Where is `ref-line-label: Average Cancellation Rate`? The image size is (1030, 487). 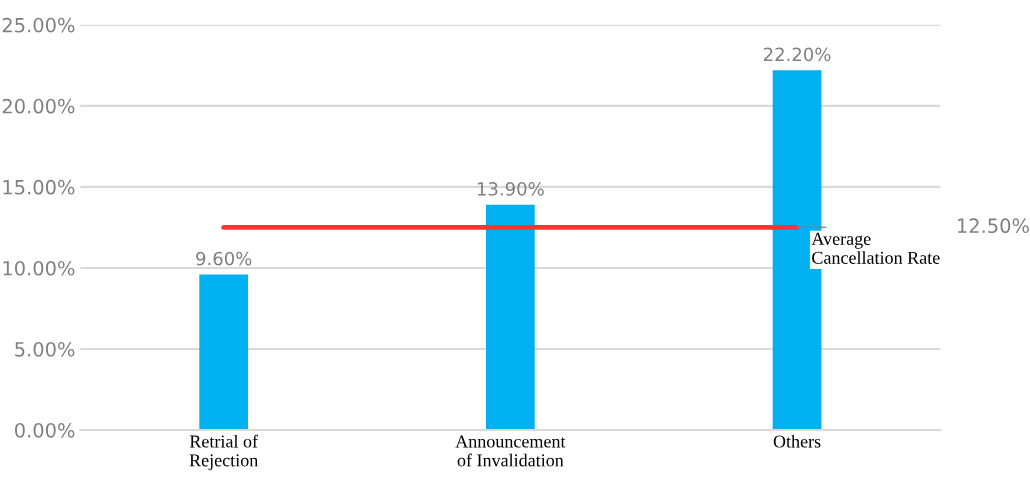
ref-line-label: Average Cancellation Rate is located at coordinates (875, 248).